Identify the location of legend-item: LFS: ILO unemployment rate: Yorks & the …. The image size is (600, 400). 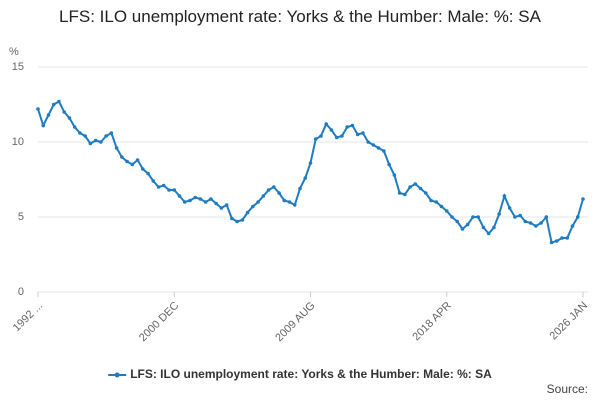
(300, 374).